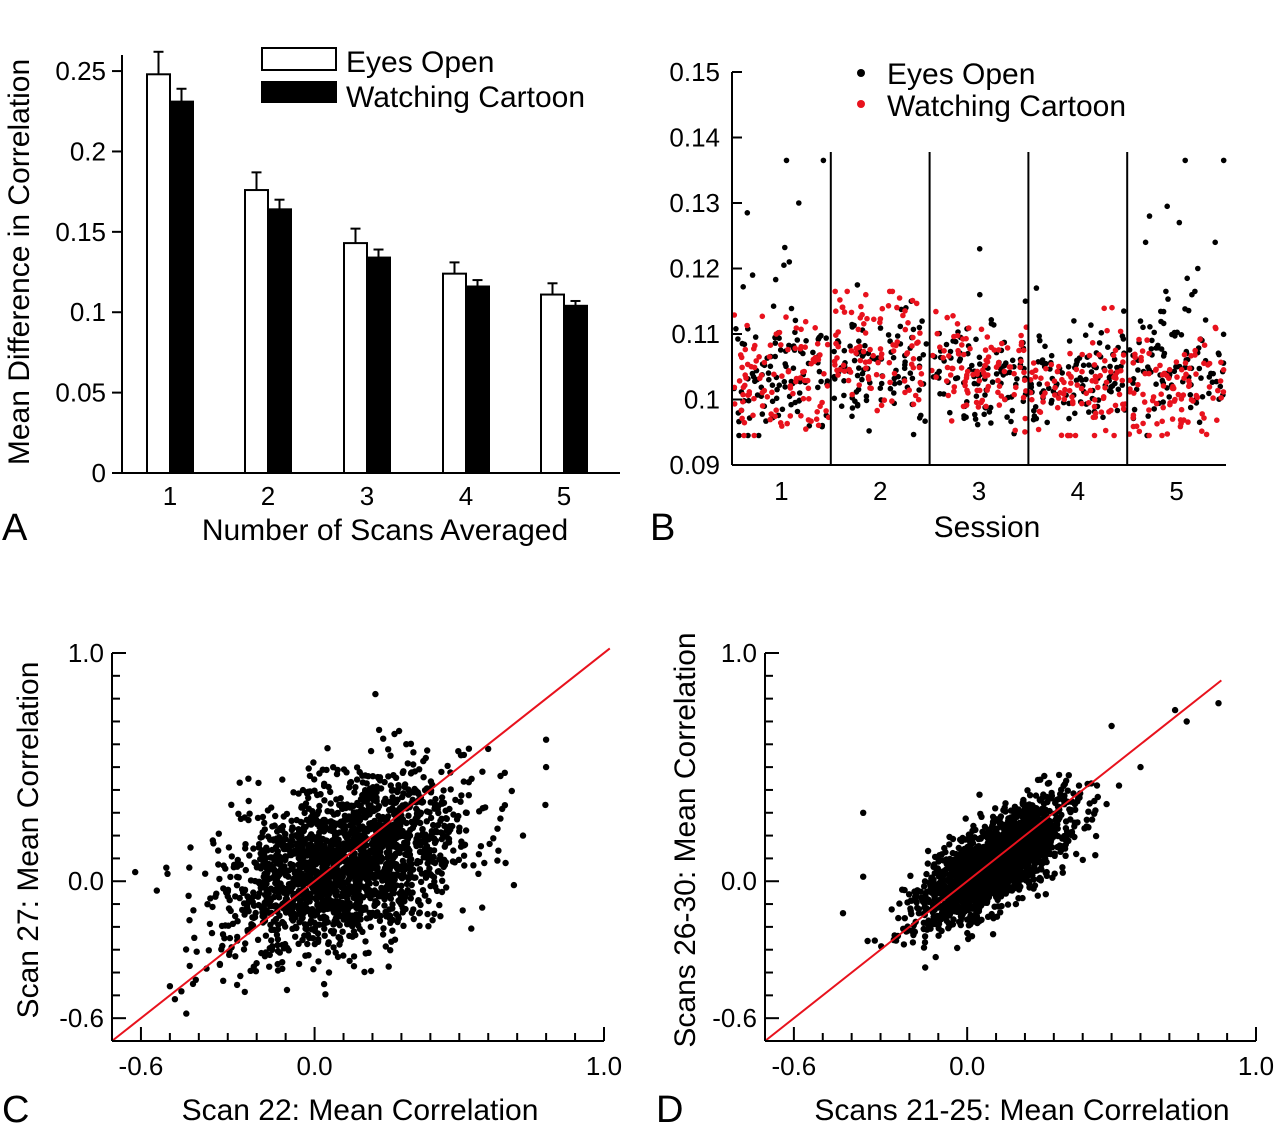  Describe the element at coordinates (367, 262) in the screenshot. I see `panel-a-bars` at that location.